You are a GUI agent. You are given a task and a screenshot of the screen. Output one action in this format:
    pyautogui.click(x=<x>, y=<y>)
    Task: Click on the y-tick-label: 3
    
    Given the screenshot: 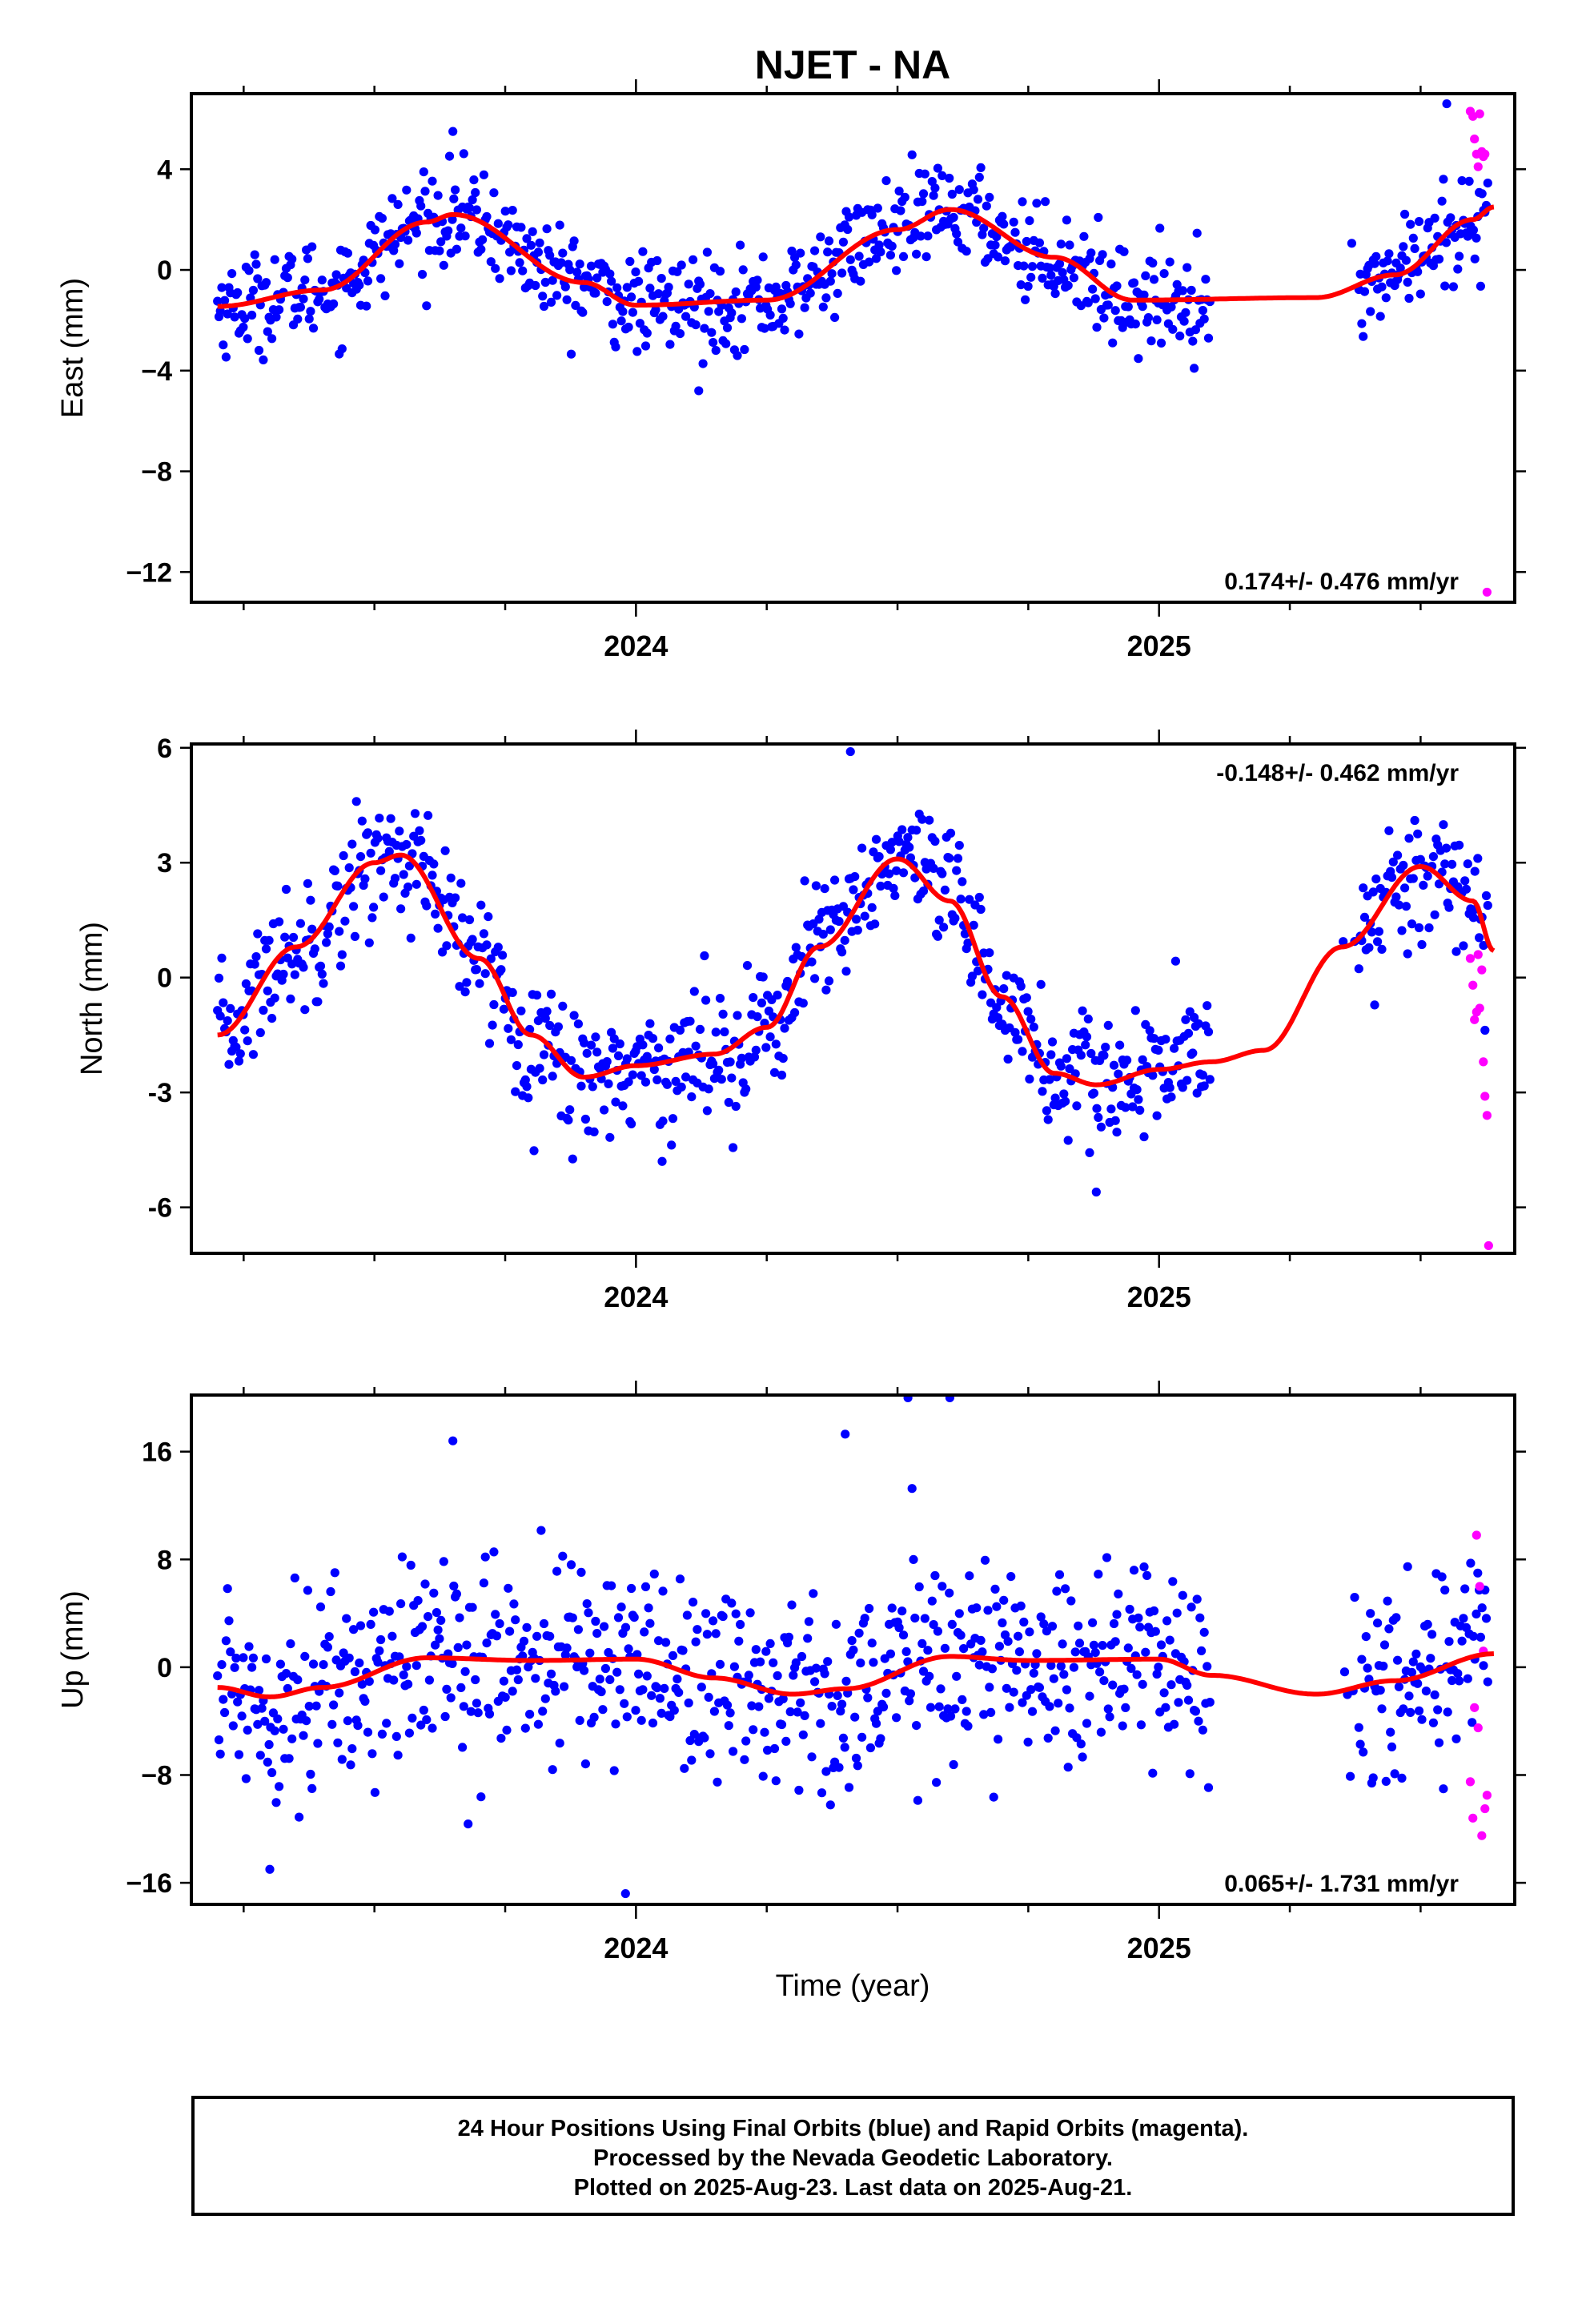 What is the action you would take?
    pyautogui.click(x=164, y=864)
    